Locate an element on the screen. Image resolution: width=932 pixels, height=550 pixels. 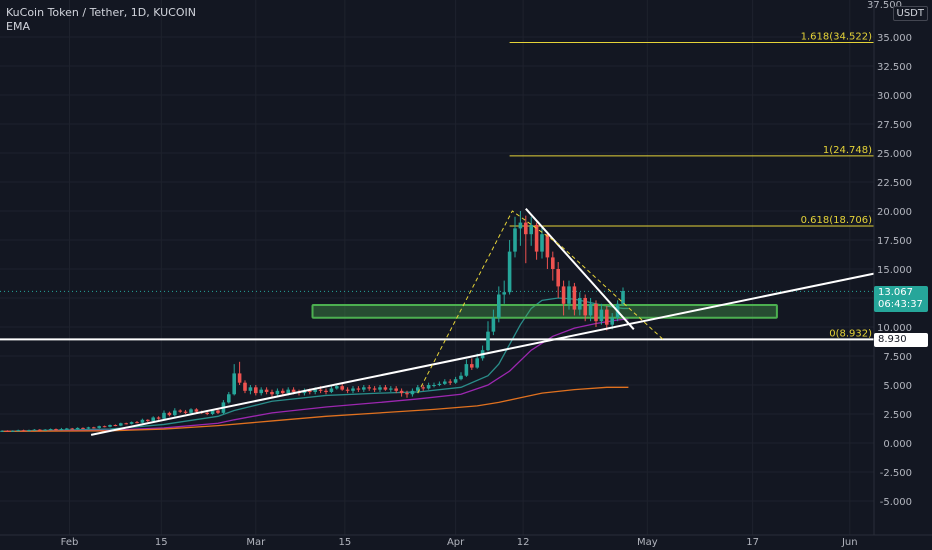
last-price-tag: 13.067 06:43:37 is located at coordinates (901, 299).